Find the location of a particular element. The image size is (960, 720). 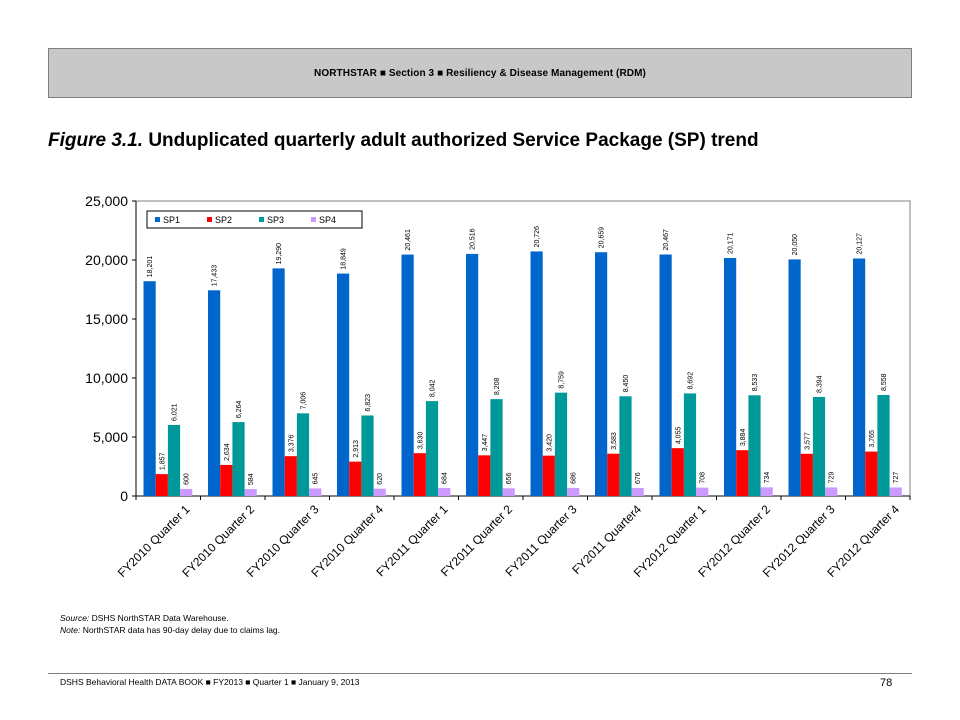

data-label: 2,634 is located at coordinates (227, 452).